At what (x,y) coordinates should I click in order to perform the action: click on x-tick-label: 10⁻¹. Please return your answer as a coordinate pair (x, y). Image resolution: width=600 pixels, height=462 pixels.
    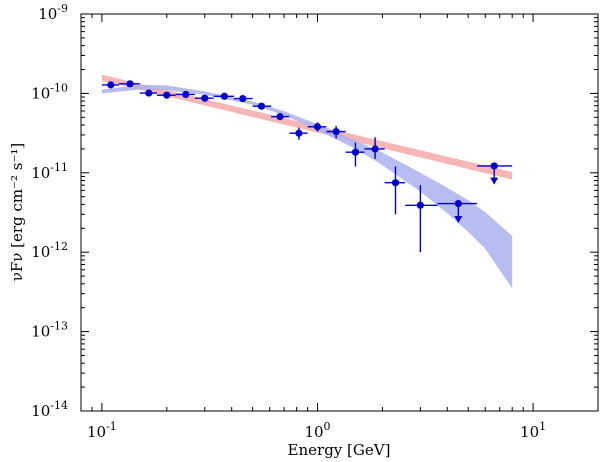
    Looking at the image, I should click on (102, 430).